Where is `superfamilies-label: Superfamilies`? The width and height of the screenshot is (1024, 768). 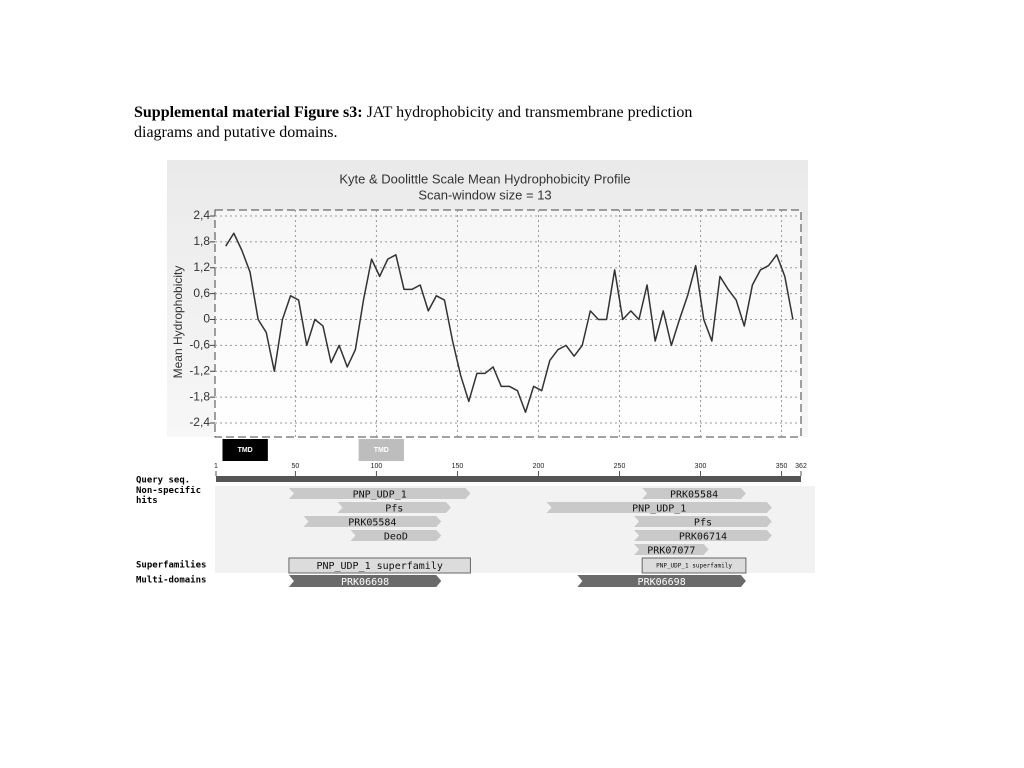 superfamilies-label: Superfamilies is located at coordinates (171, 565).